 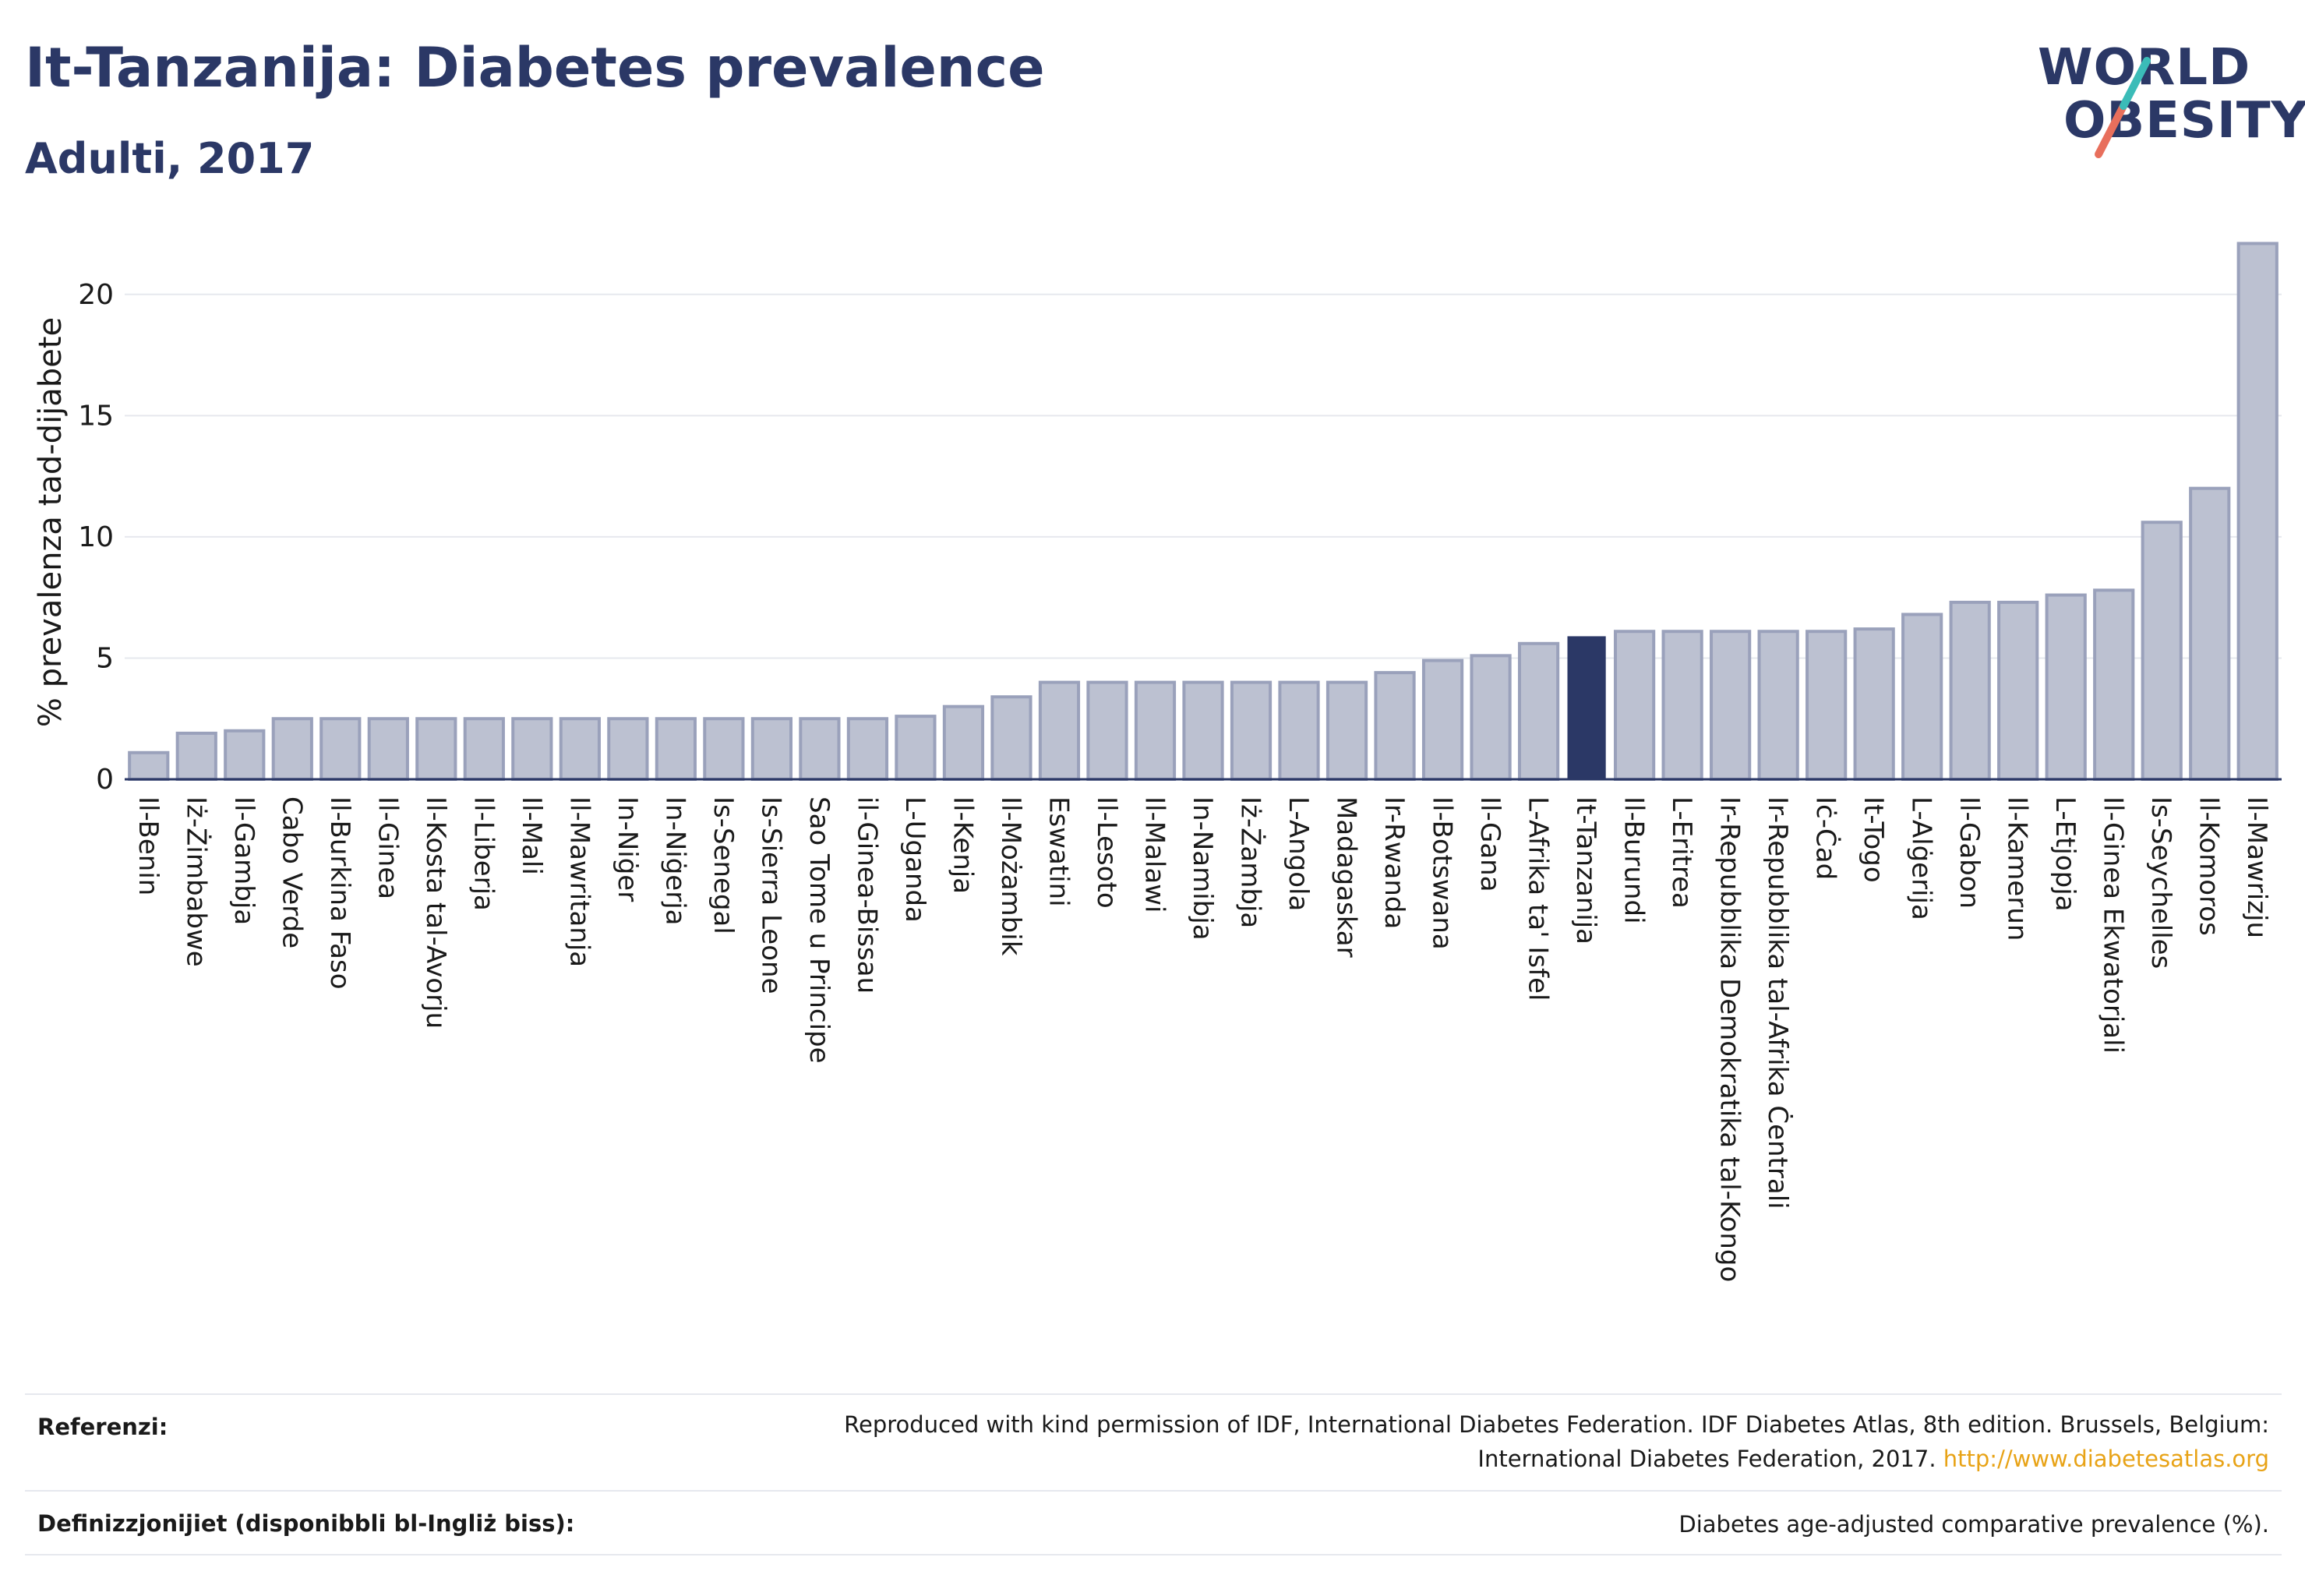 I want to click on x-tick-label: Is-Seychelles, so click(x=2160, y=882).